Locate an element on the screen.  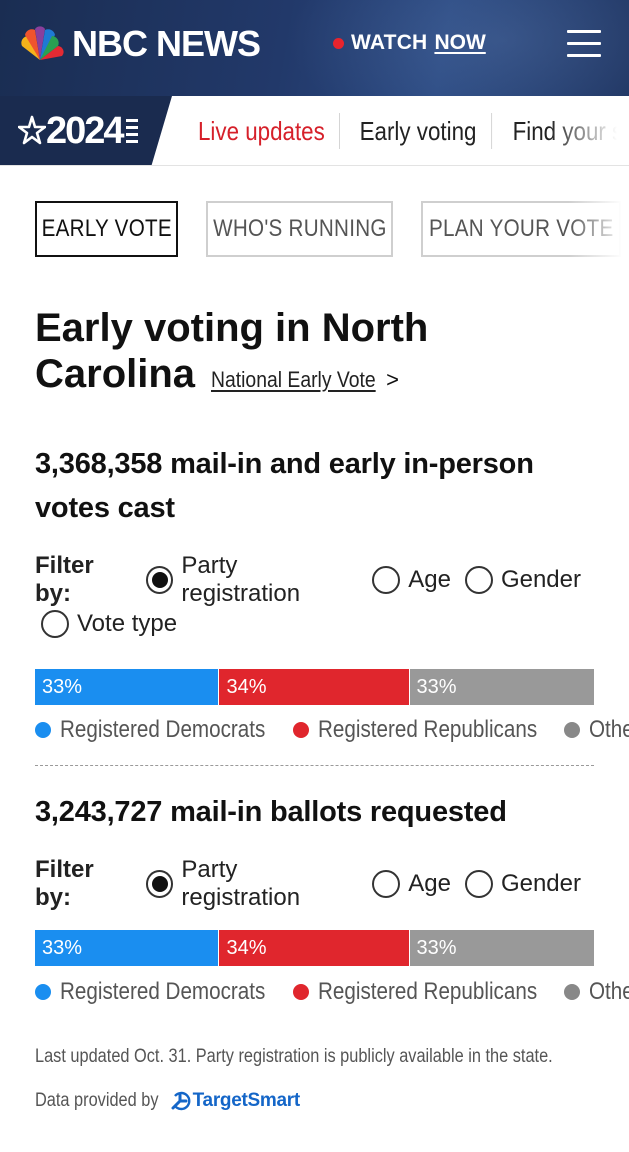
provided-by-label: Data provided by is located at coordinates (97, 1100).